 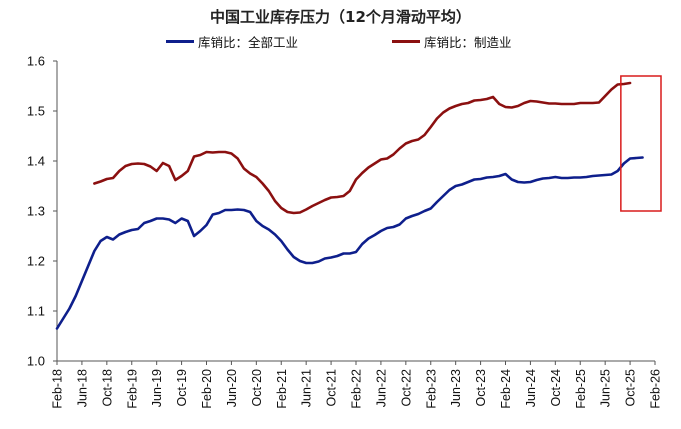 What do you see at coordinates (406, 388) in the screenshot?
I see `x-tick-label: Oct-22` at bounding box center [406, 388].